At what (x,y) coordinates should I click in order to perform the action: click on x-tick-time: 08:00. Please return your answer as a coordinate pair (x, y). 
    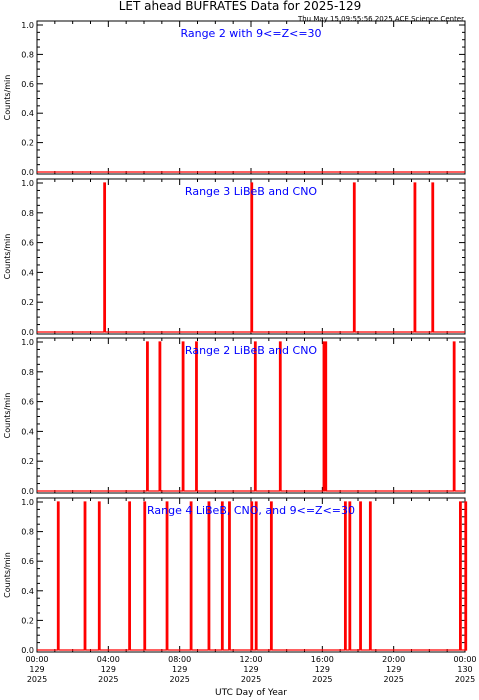
    Looking at the image, I should click on (179, 659).